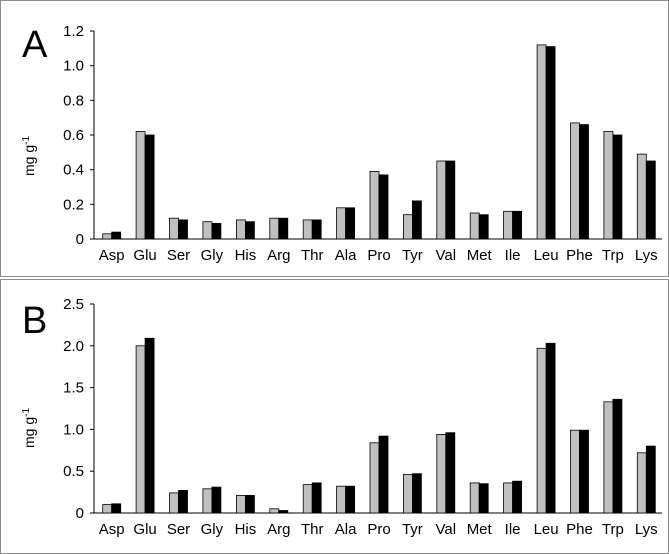 The width and height of the screenshot is (669, 554). Describe the element at coordinates (483, 227) in the screenshot. I see `panel-a-bar-met-series2` at that location.